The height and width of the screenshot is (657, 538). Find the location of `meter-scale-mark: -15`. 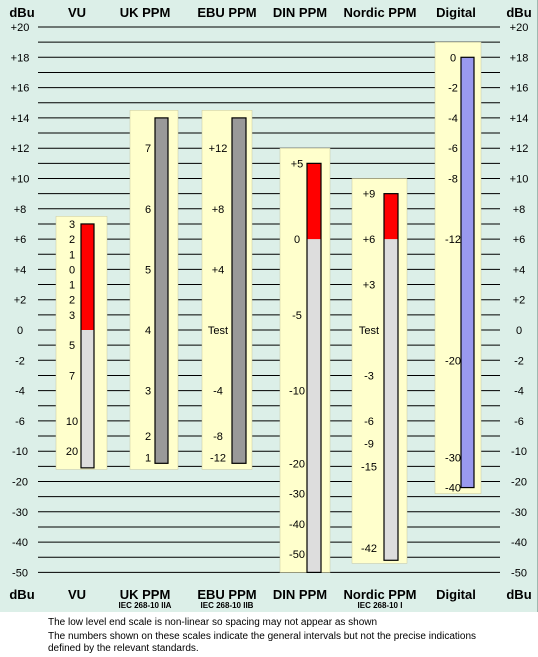

meter-scale-mark: -15 is located at coordinates (369, 467).